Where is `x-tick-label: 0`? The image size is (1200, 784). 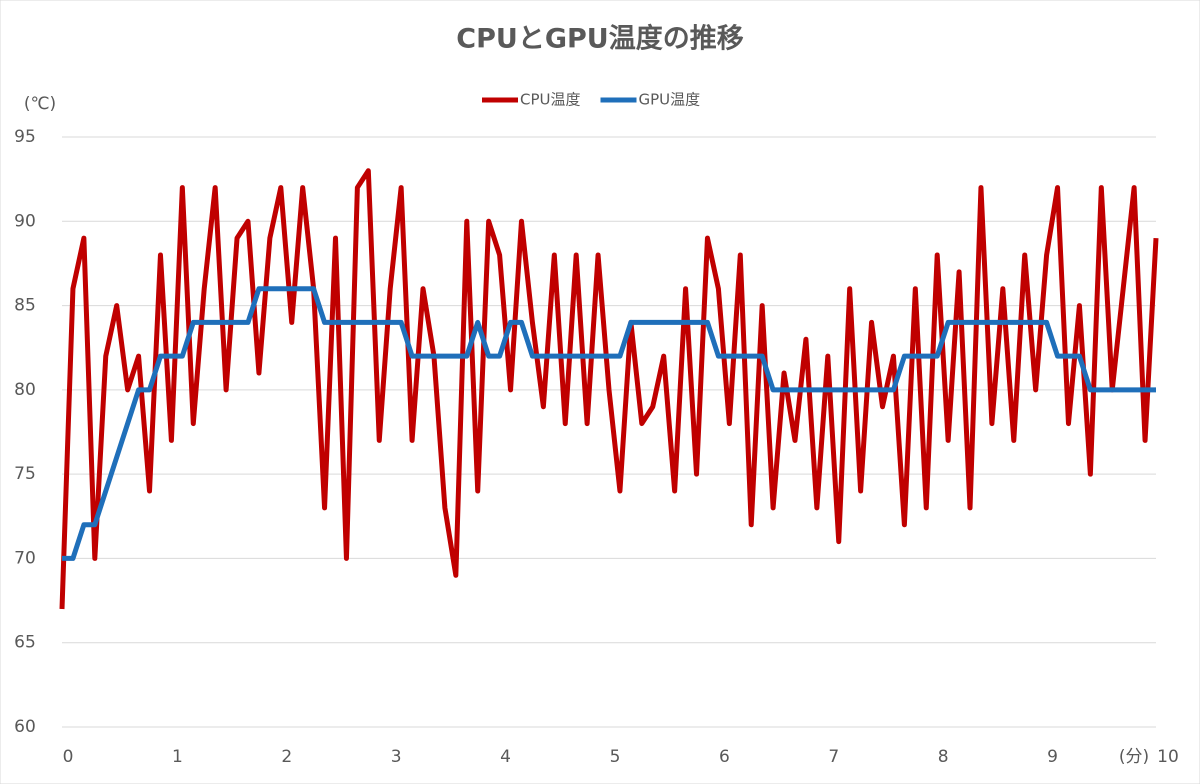
x-tick-label: 0 is located at coordinates (68, 757).